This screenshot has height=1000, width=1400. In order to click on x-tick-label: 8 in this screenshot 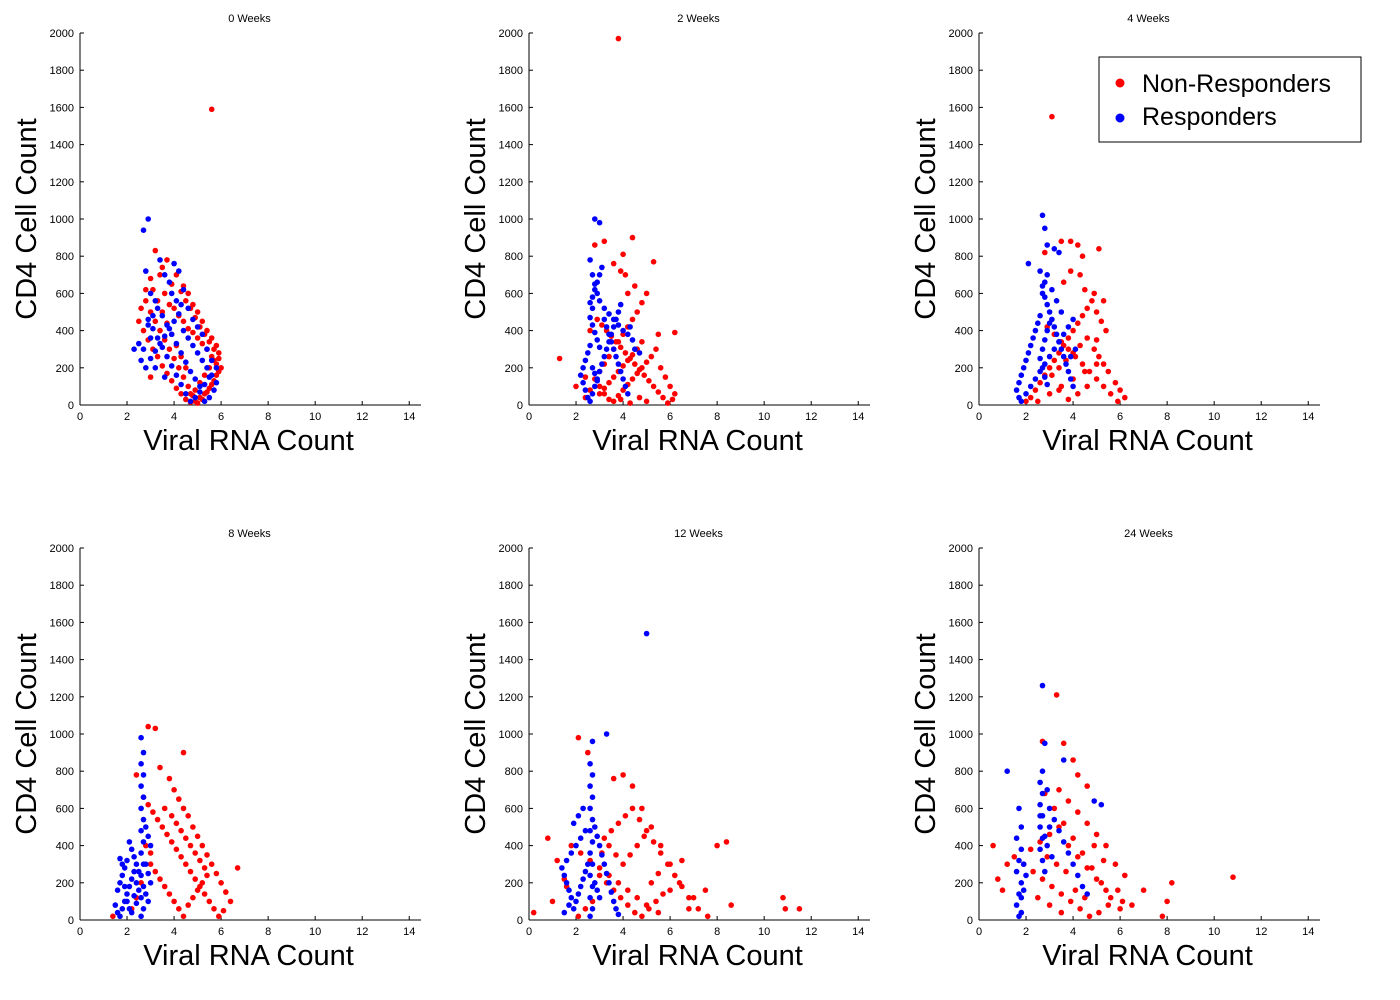, I will do `click(717, 932)`.